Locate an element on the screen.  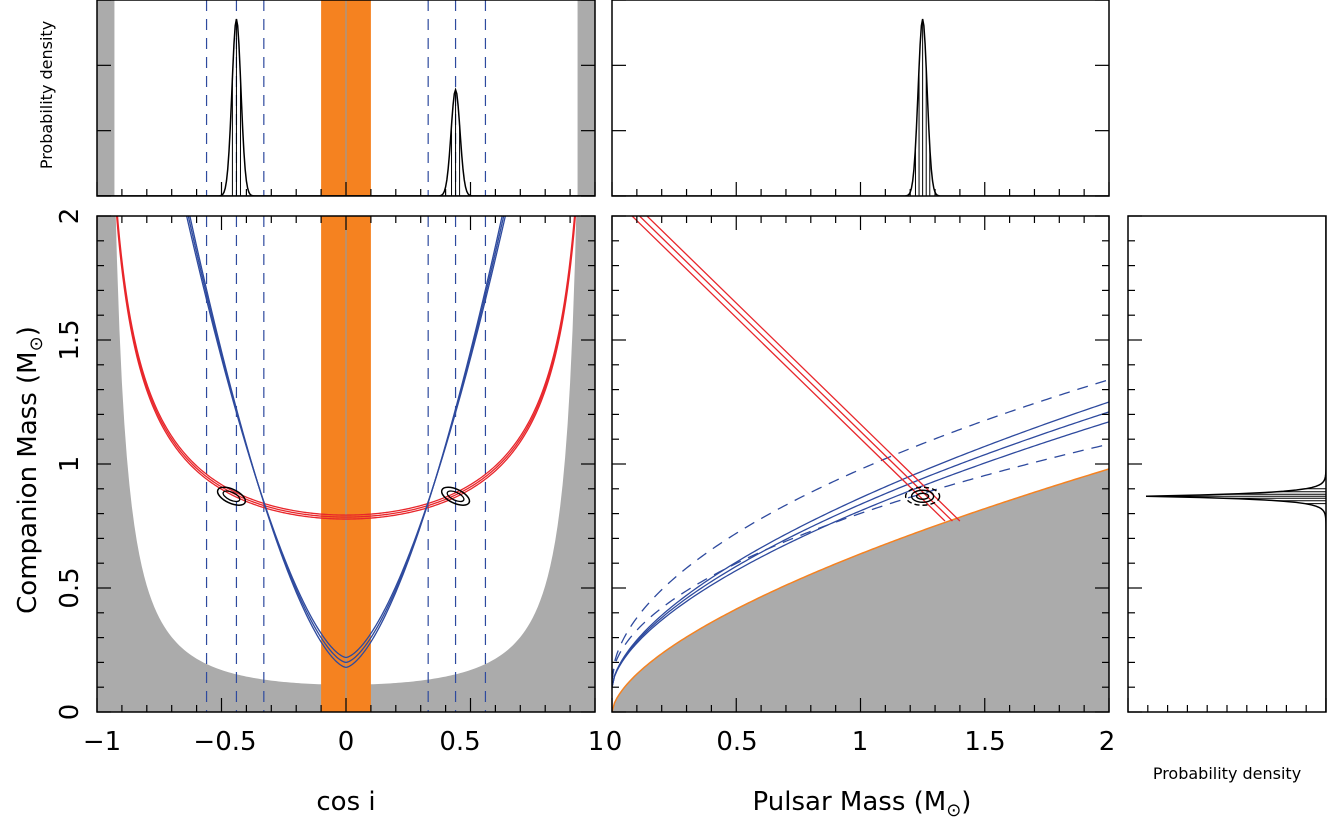
pulsar-mass-probability-panel is located at coordinates (860, 107).